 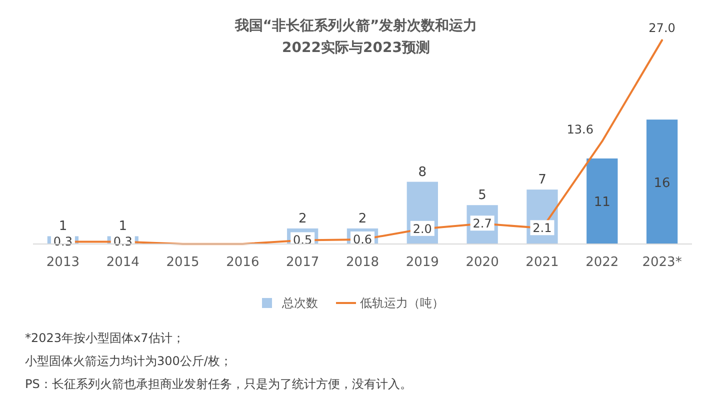 What do you see at coordinates (662, 183) in the screenshot?
I see `data-label: 16` at bounding box center [662, 183].